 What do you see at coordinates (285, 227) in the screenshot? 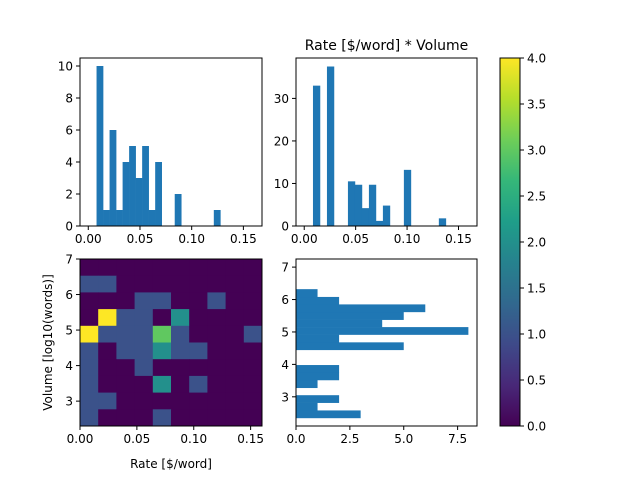
I see `hist1-ytick-label: 0` at bounding box center [285, 227].